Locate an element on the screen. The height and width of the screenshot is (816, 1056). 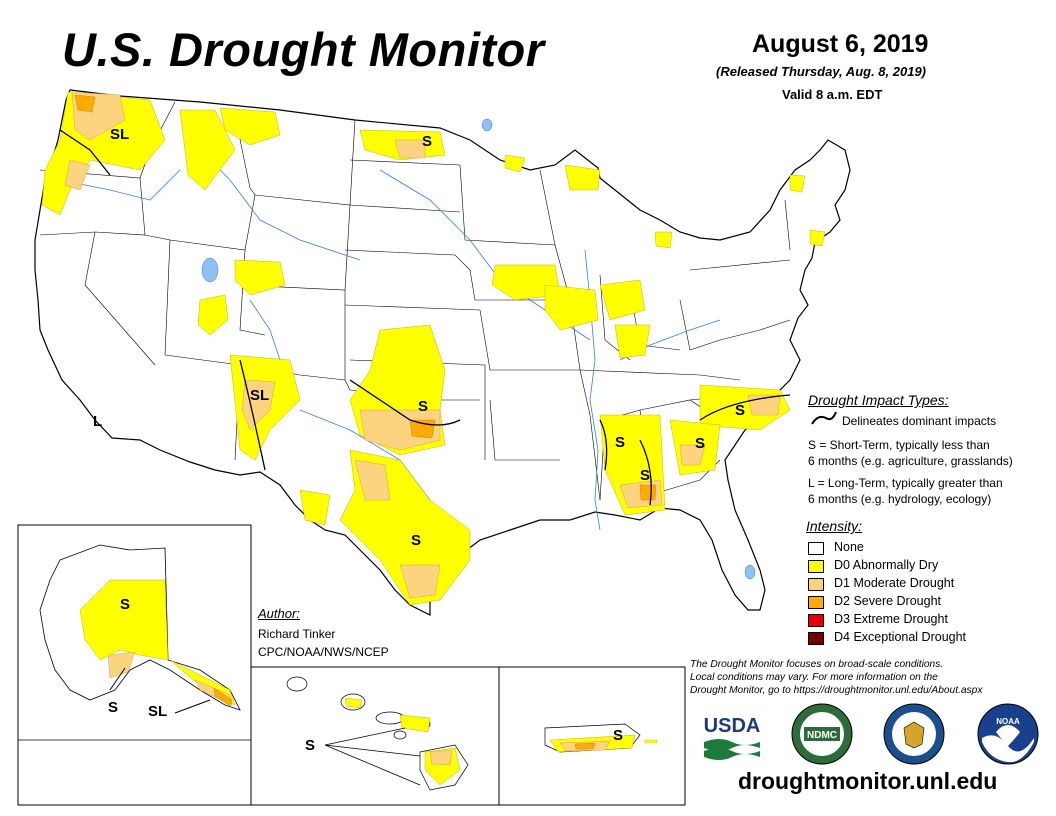
swatch-none is located at coordinates (816, 548).